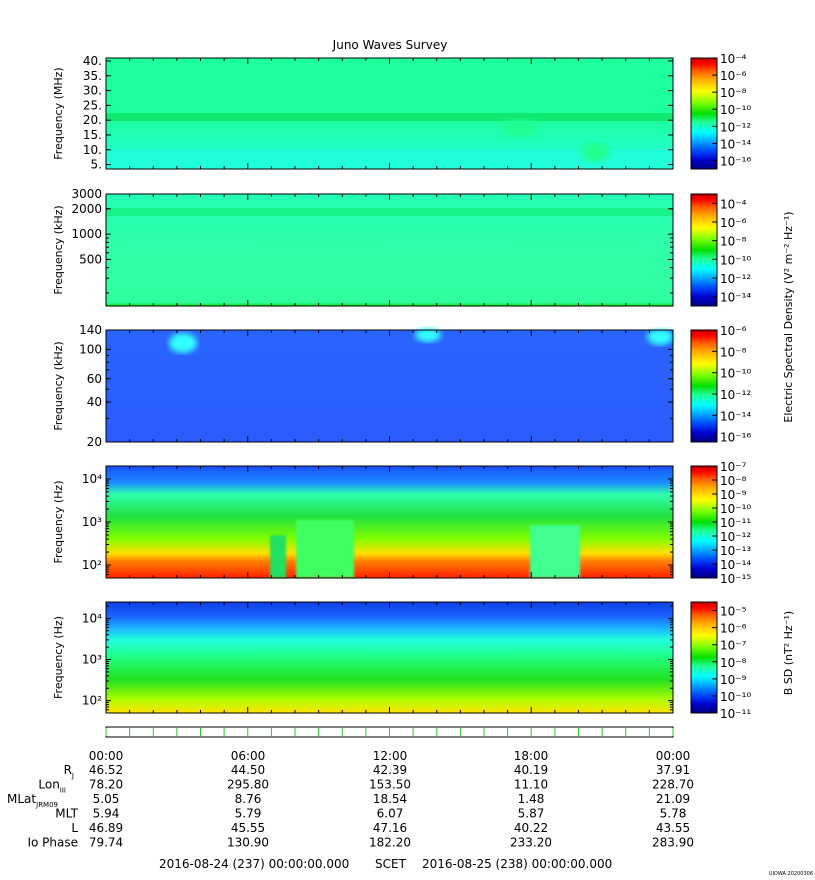 Image resolution: width=815 pixels, height=880 pixels. Describe the element at coordinates (704, 250) in the screenshot. I see `panel-2-colorbar` at that location.